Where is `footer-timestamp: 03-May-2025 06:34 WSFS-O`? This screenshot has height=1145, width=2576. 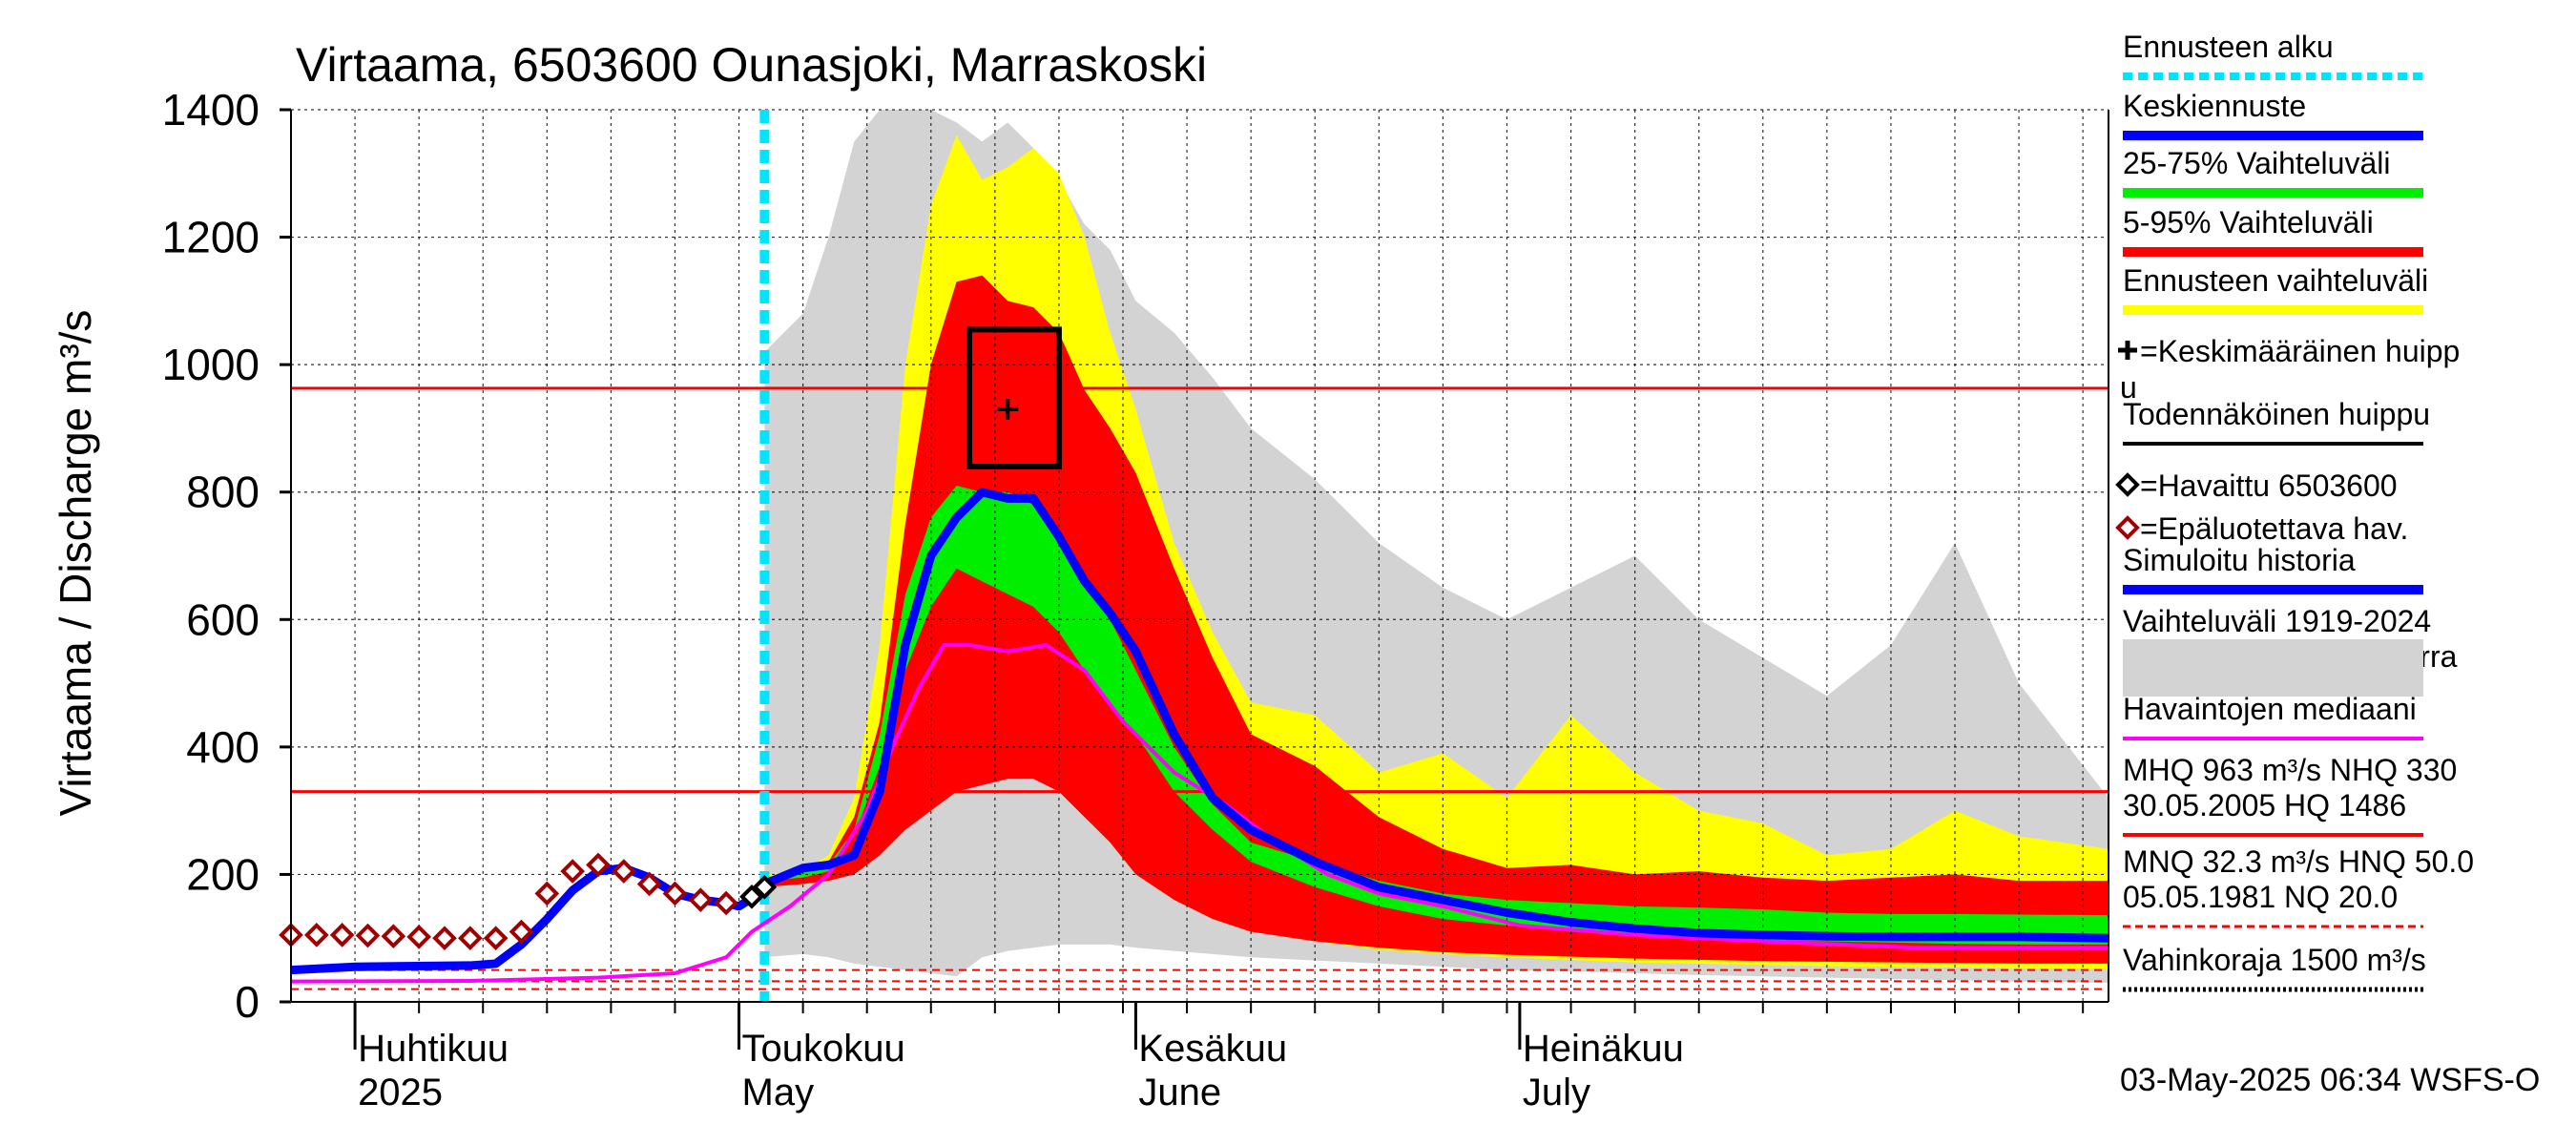 footer-timestamp: 03-May-2025 06:34 WSFS-O is located at coordinates (2330, 1080).